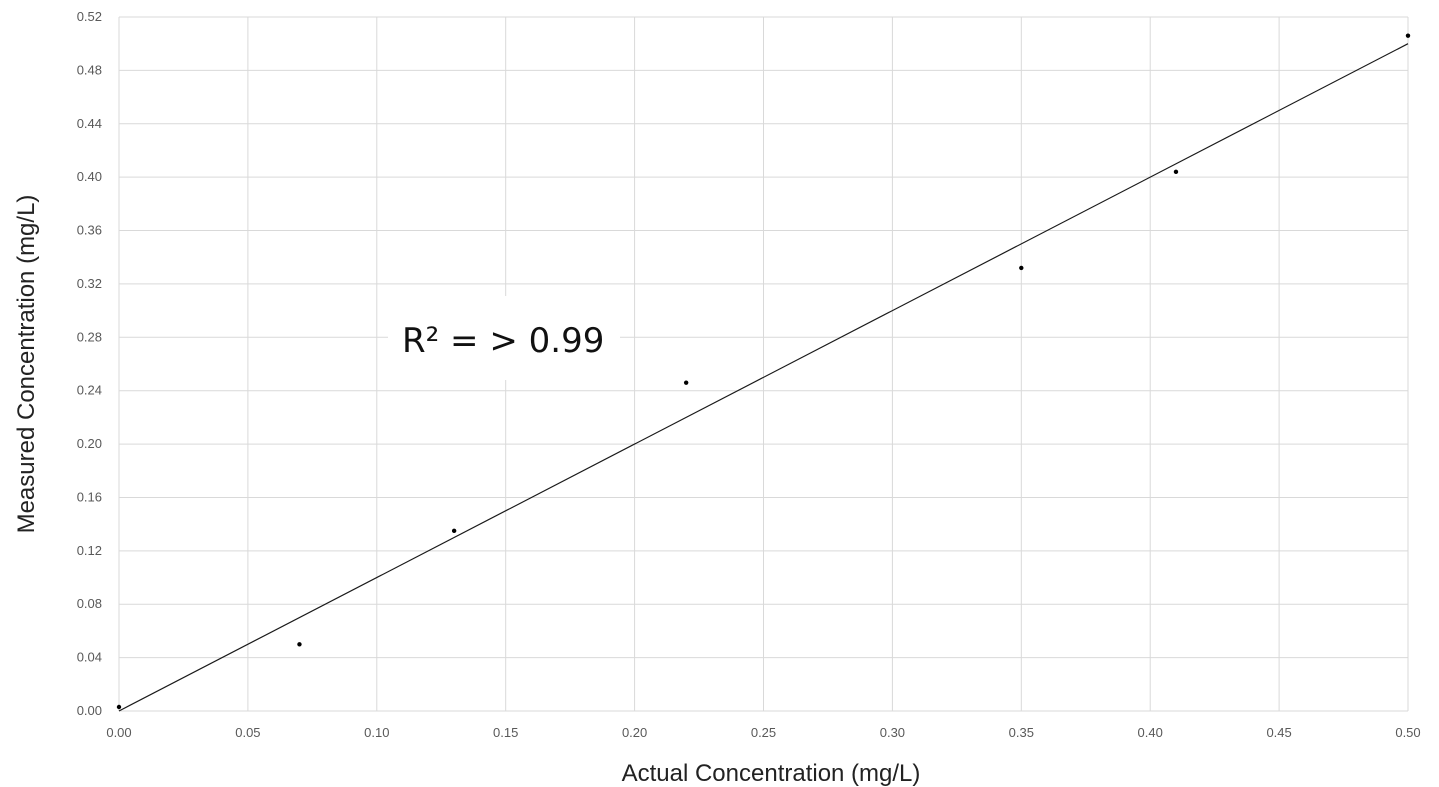 This screenshot has width=1439, height=787. What do you see at coordinates (89, 550) in the screenshot?
I see `y-tick-label: 0.12` at bounding box center [89, 550].